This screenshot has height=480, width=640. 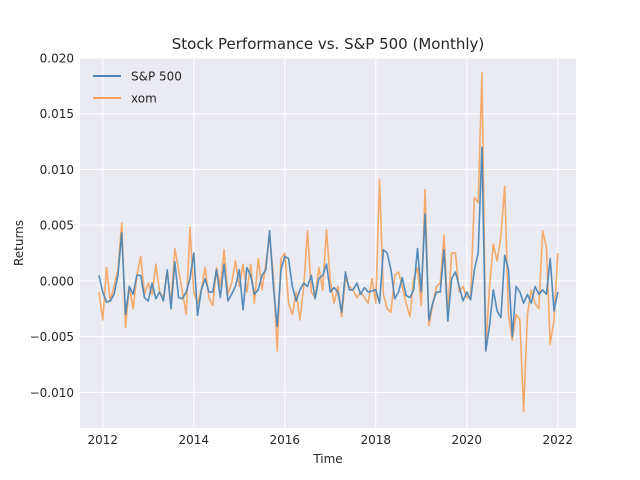 What do you see at coordinates (19, 243) in the screenshot?
I see `y-axis-label: Returns` at bounding box center [19, 243].